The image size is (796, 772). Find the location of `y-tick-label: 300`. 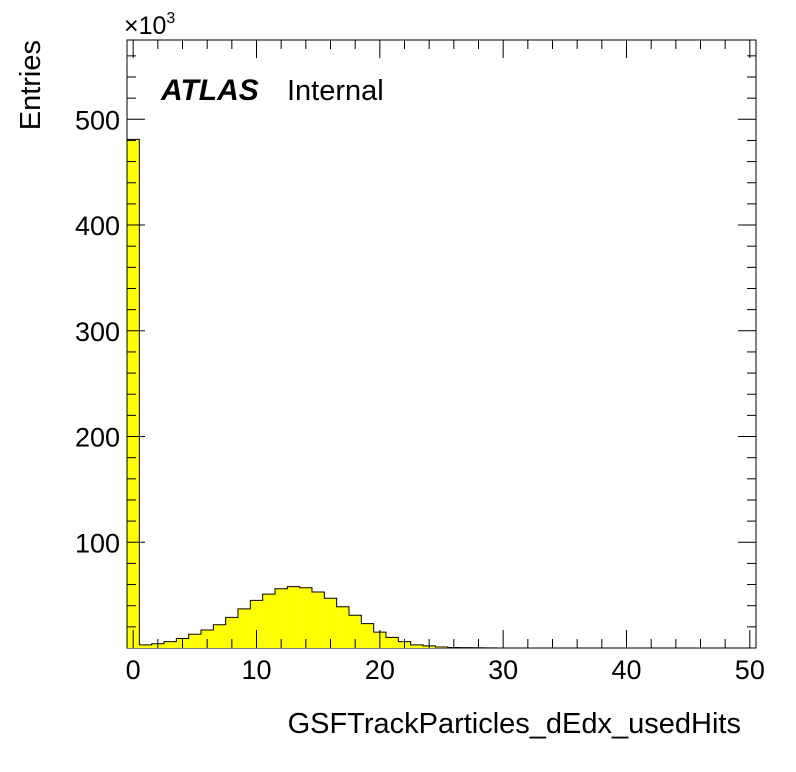

y-tick-label: 300 is located at coordinates (97, 332).